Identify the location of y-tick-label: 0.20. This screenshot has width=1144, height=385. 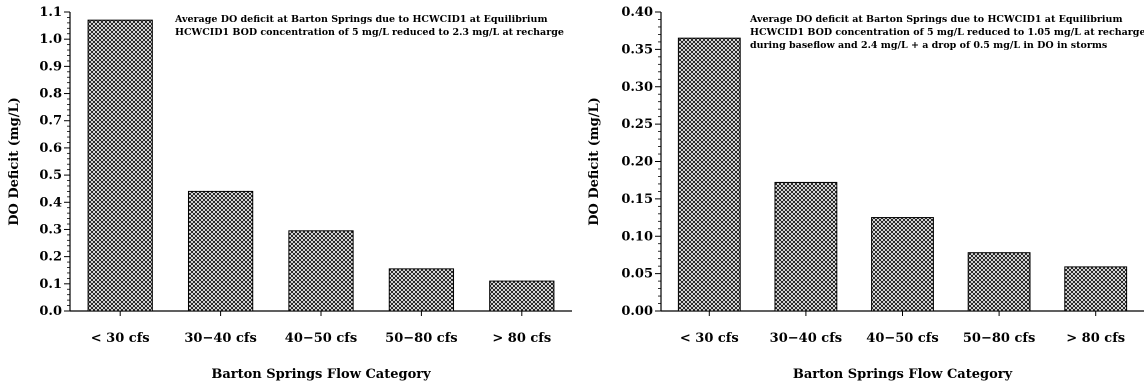
(637, 162).